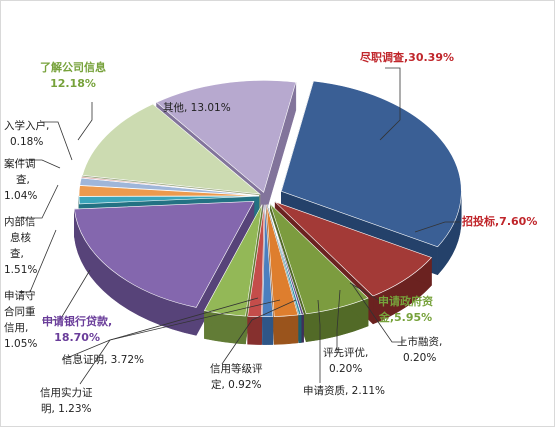 This screenshot has height=427, width=555. Describe the element at coordinates (77, 321) in the screenshot. I see `label-daikuan-line1: 申请银行贷款,` at that location.